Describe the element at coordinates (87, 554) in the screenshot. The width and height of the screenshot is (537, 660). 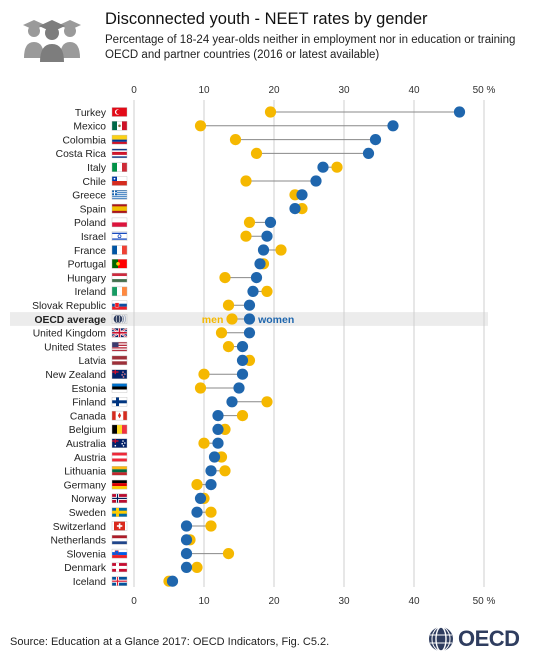
I see `country-label: Slovenia` at that location.